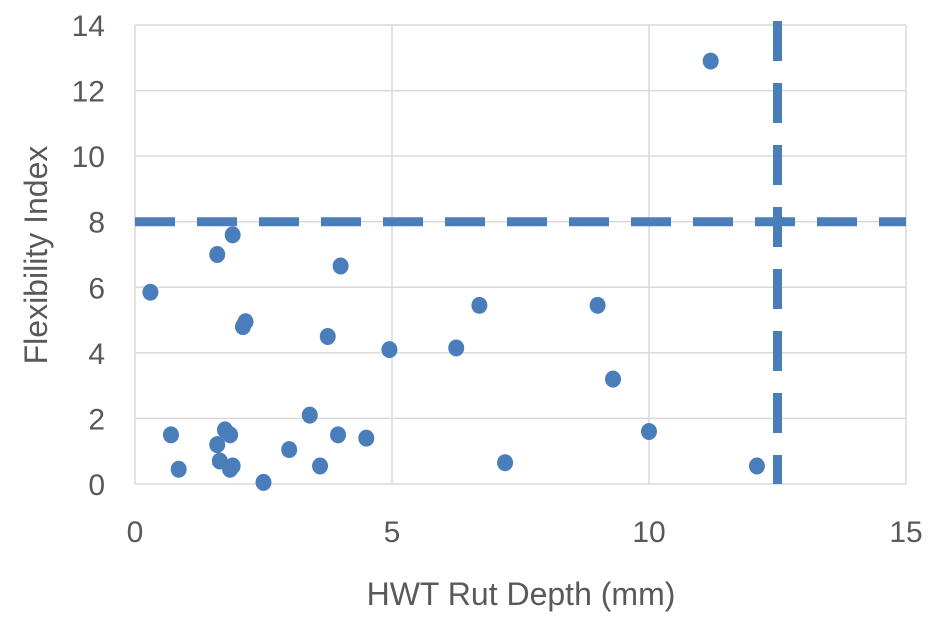 This screenshot has width=930, height=617. Describe the element at coordinates (88, 26) in the screenshot. I see `y-tick-label: 14` at that location.